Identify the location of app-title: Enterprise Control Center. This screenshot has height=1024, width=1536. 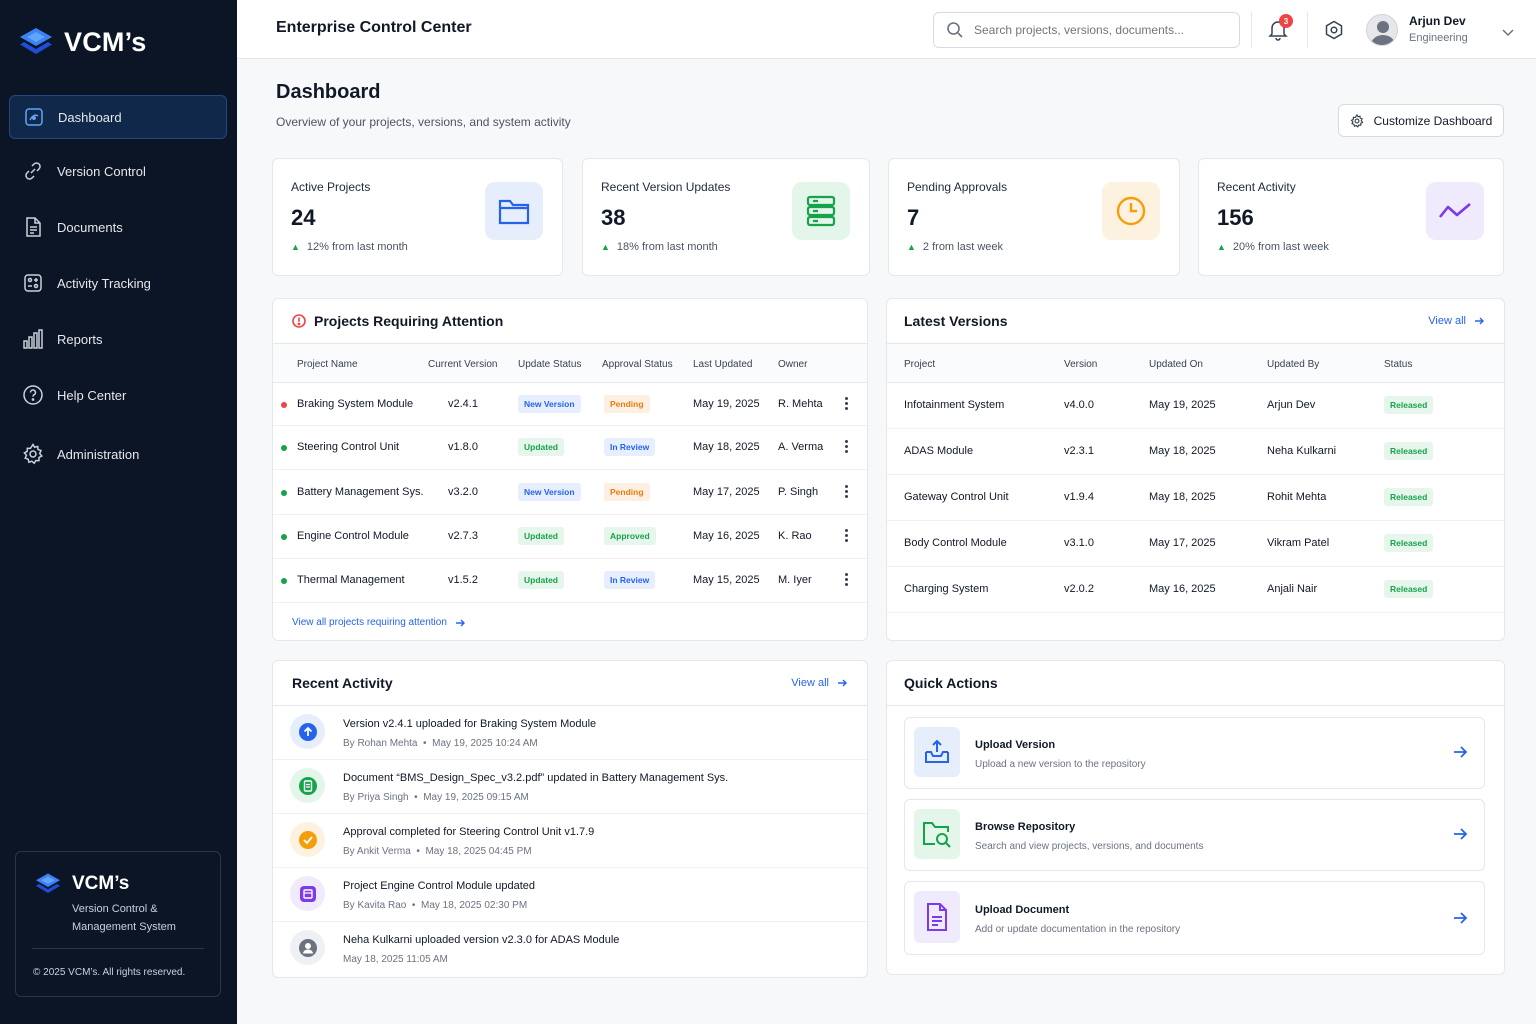
(374, 27).